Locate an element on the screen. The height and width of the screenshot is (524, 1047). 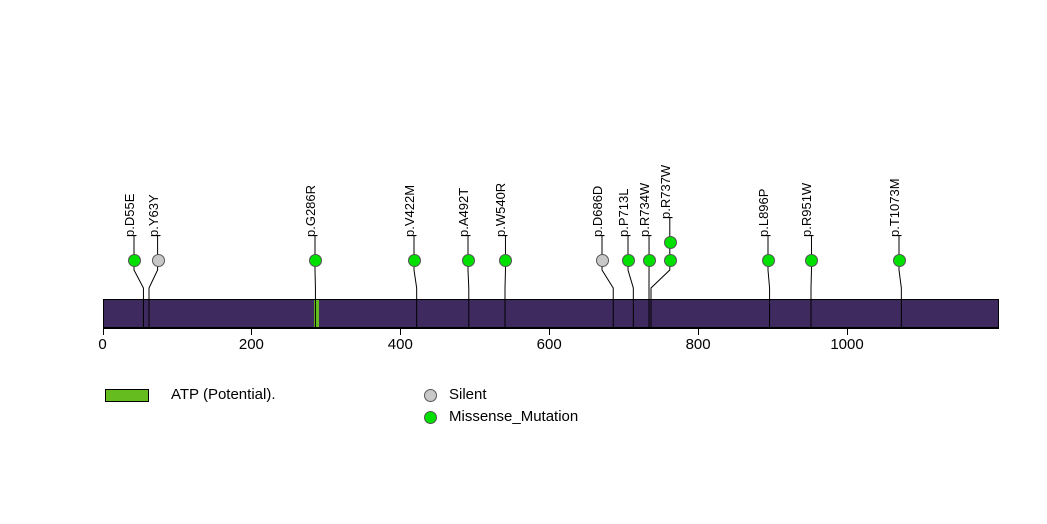
legend-domain-label: ATP (Potential). is located at coordinates (223, 394).